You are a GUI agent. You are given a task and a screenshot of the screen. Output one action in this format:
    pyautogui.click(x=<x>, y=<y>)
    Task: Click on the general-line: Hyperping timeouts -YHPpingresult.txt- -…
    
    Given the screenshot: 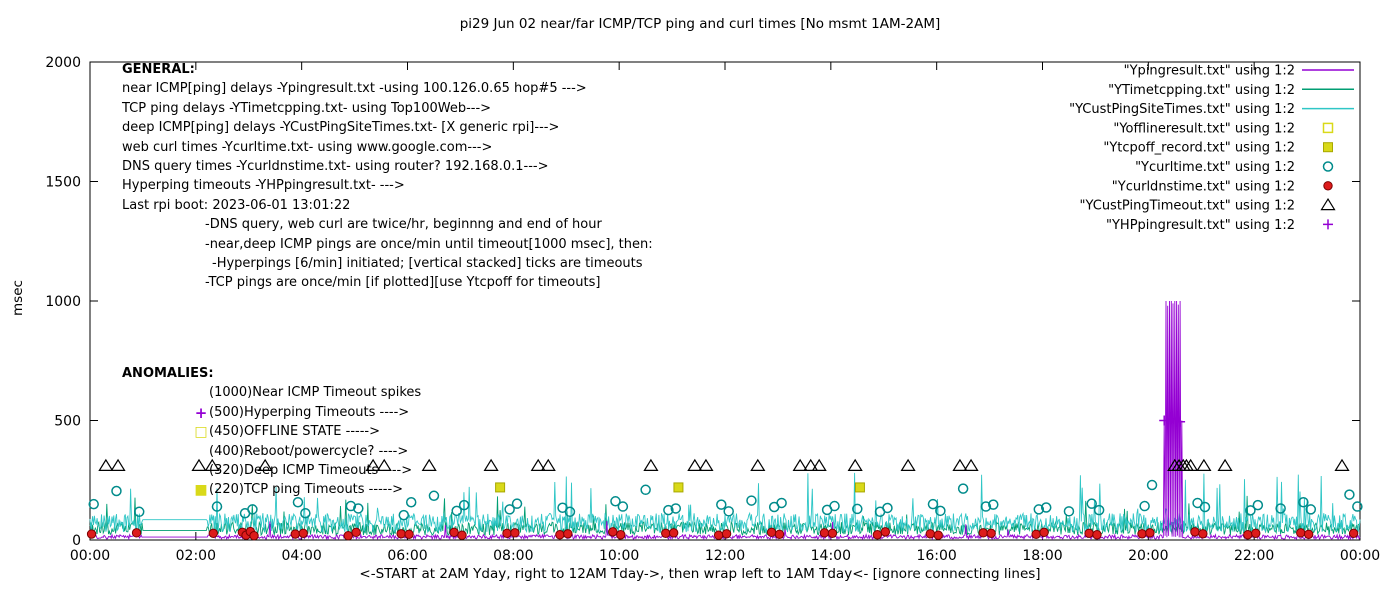 What is the action you would take?
    pyautogui.click(x=263, y=186)
    